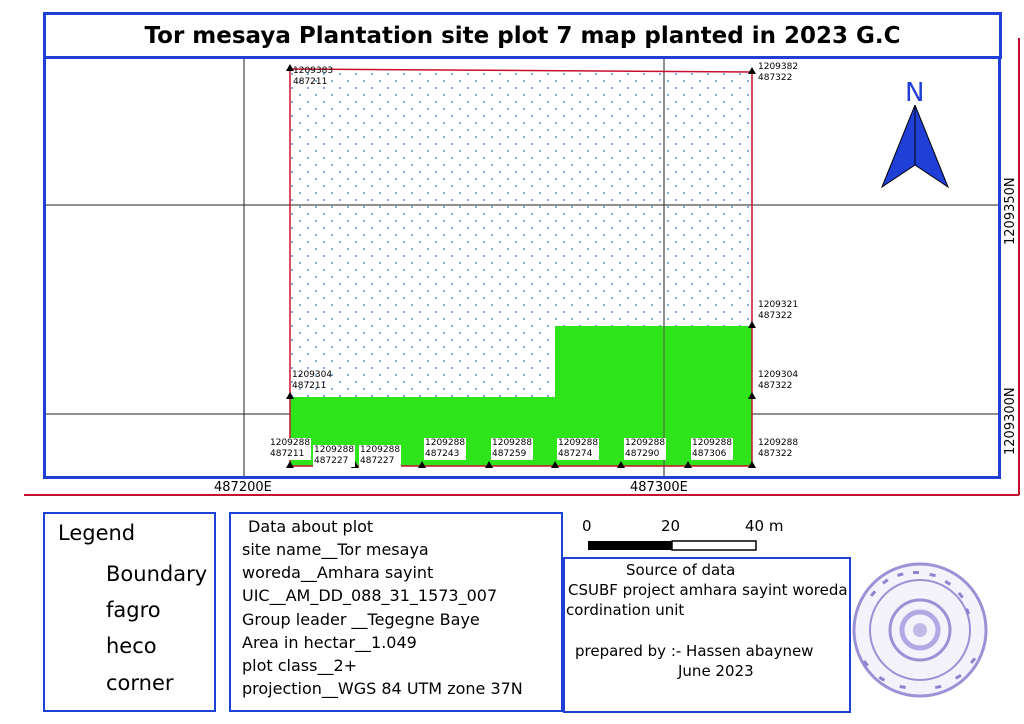  What do you see at coordinates (338, 573) in the screenshot?
I see `plot-data-line: woreda__Amhara sayint` at bounding box center [338, 573].